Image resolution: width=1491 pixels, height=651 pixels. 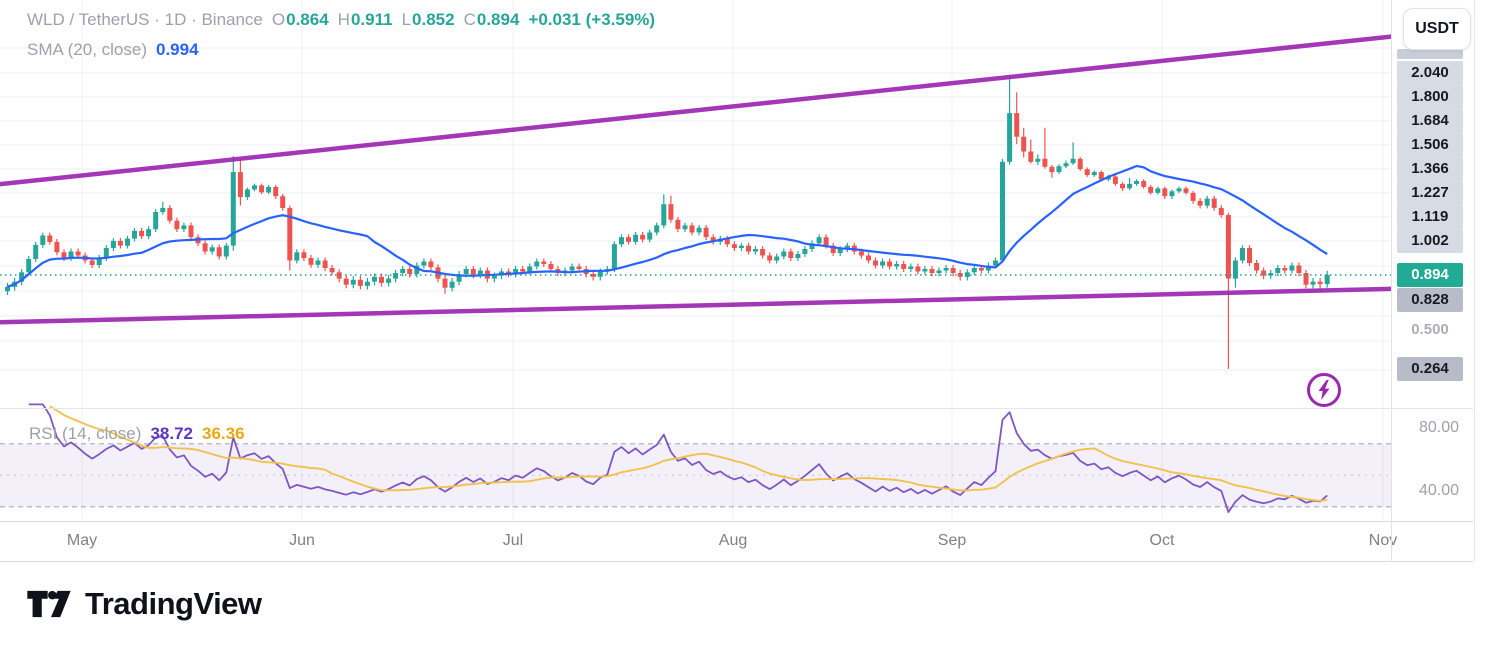 I want to click on sma-label: SMA (20, close), so click(x=87, y=49).